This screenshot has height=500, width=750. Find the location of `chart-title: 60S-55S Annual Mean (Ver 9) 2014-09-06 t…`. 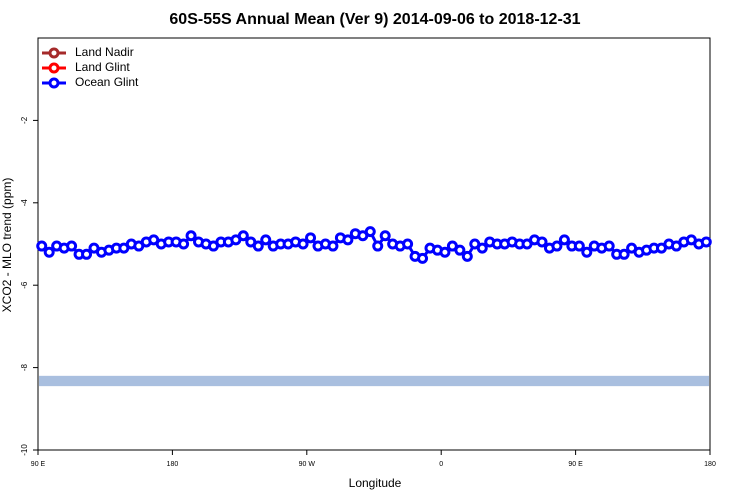

chart-title: 60S-55S Annual Mean (Ver 9) 2014-09-06 t… is located at coordinates (374, 19).